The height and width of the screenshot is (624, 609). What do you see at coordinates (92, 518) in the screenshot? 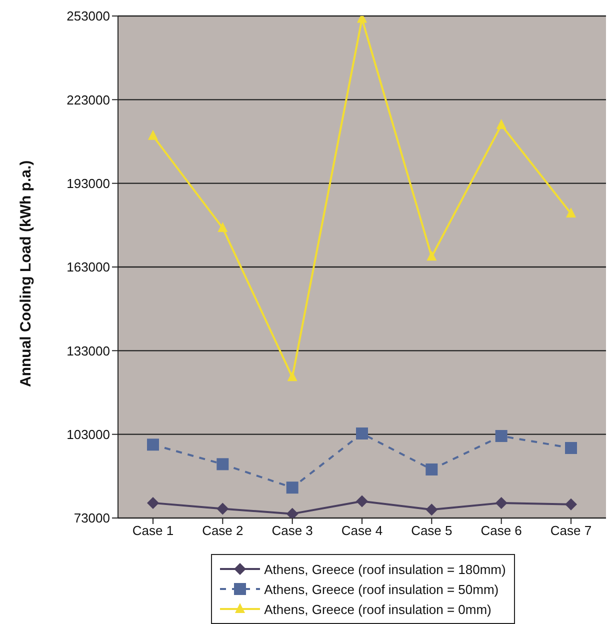
I see `y-tick-label: 73000` at bounding box center [92, 518].